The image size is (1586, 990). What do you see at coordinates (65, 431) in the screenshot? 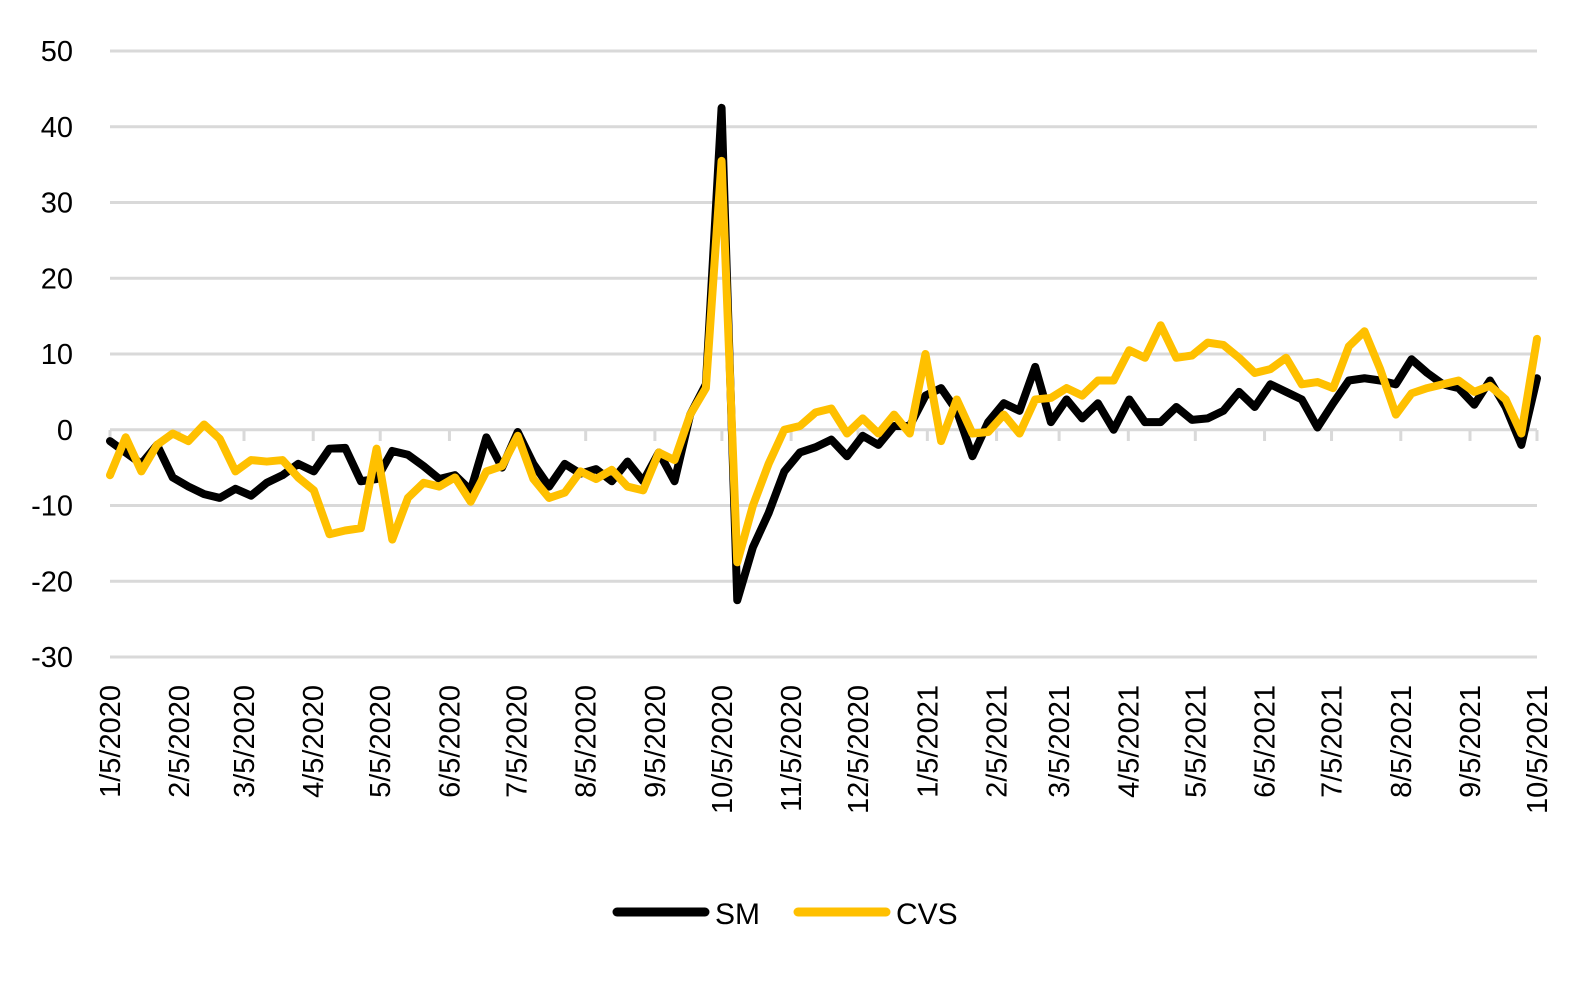
I see `y-tick-label: 0` at bounding box center [65, 431].